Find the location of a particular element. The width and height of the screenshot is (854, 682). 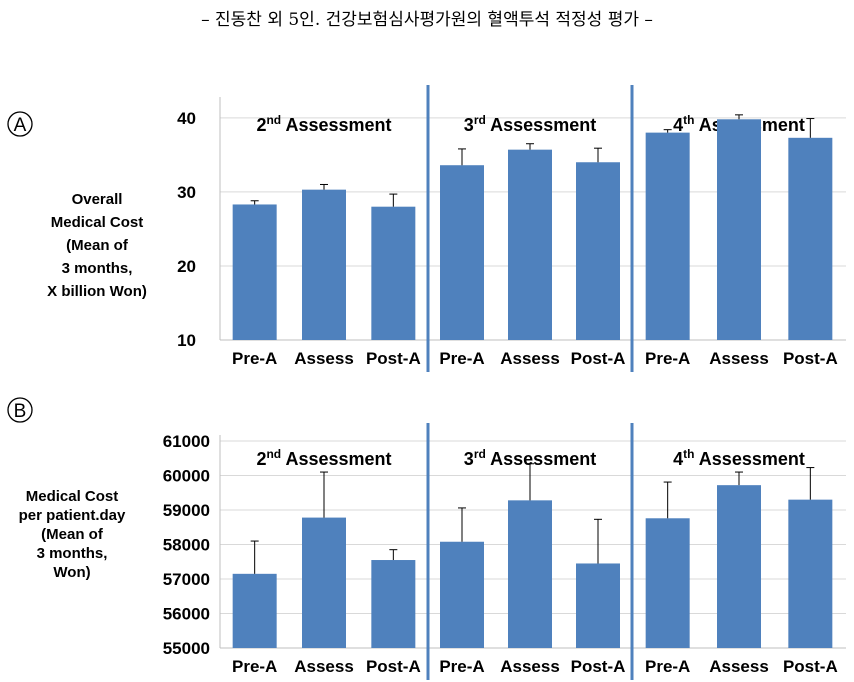

y-tick-label: 55000 is located at coordinates (186, 648).